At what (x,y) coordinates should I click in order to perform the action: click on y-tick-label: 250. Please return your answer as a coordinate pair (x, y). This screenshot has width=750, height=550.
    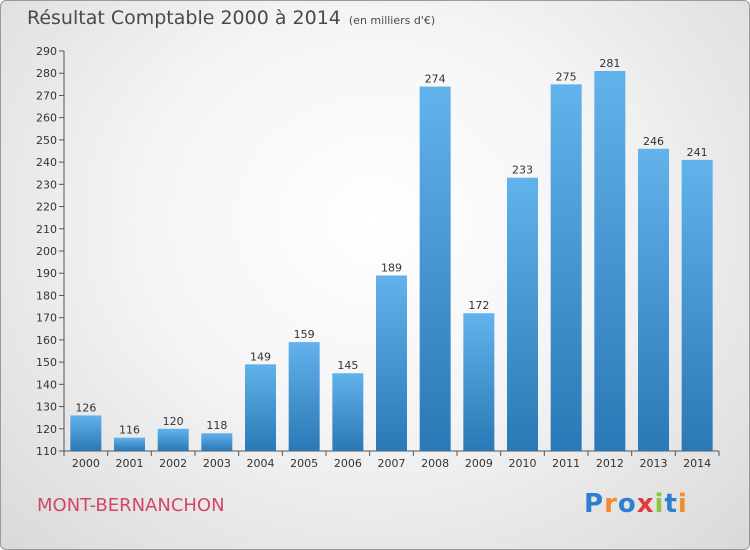
    Looking at the image, I should click on (46, 140).